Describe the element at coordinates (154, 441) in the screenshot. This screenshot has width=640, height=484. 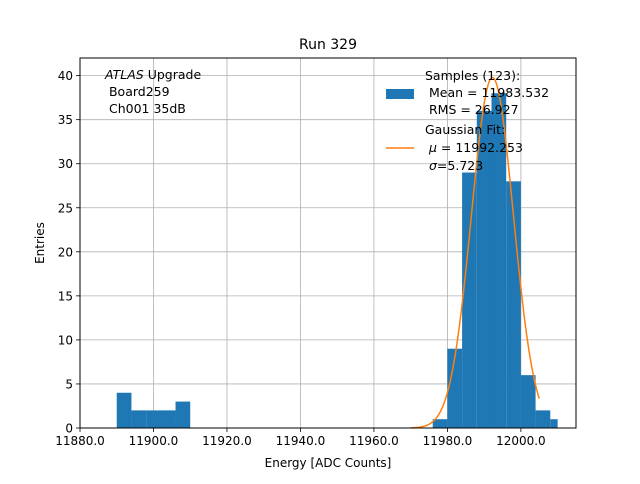
I see `x-tick-label: 11900.0` at that location.